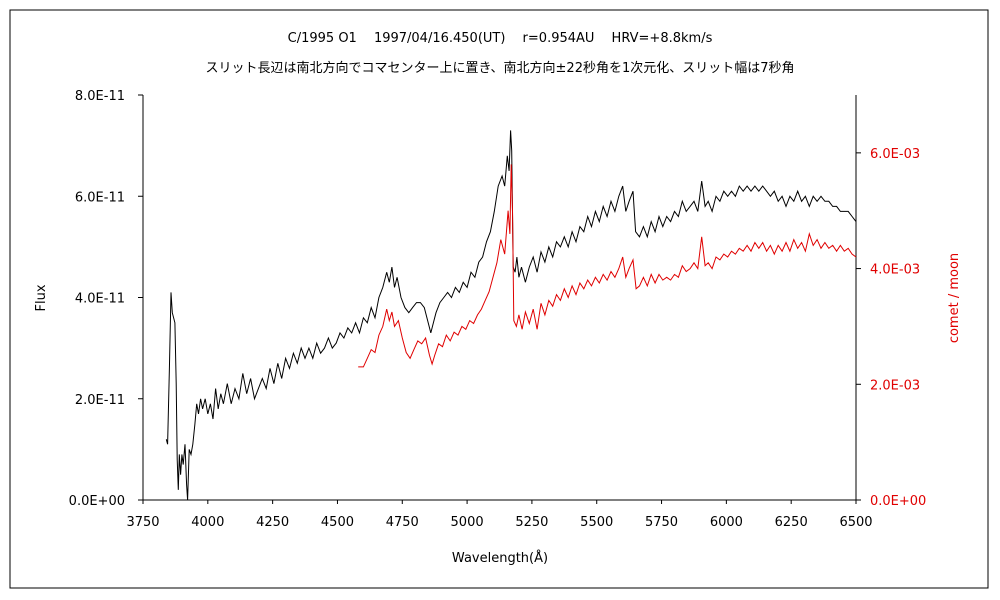 The width and height of the screenshot is (1000, 600). What do you see at coordinates (467, 522) in the screenshot?
I see `x-tick-label: 5000` at bounding box center [467, 522].